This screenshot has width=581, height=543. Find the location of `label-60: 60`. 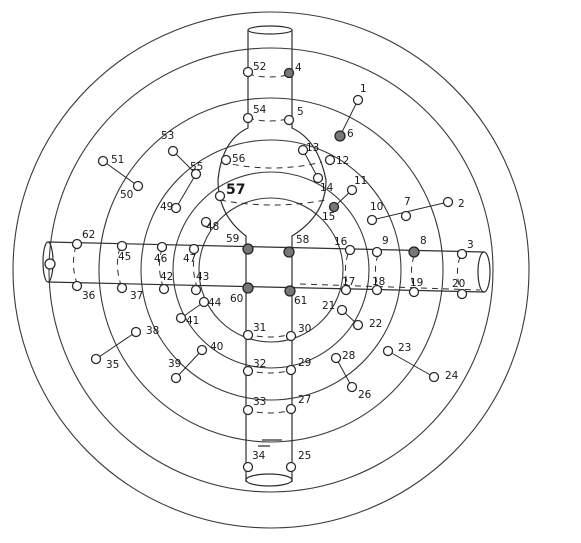

label-60: 60 is located at coordinates (236, 299).